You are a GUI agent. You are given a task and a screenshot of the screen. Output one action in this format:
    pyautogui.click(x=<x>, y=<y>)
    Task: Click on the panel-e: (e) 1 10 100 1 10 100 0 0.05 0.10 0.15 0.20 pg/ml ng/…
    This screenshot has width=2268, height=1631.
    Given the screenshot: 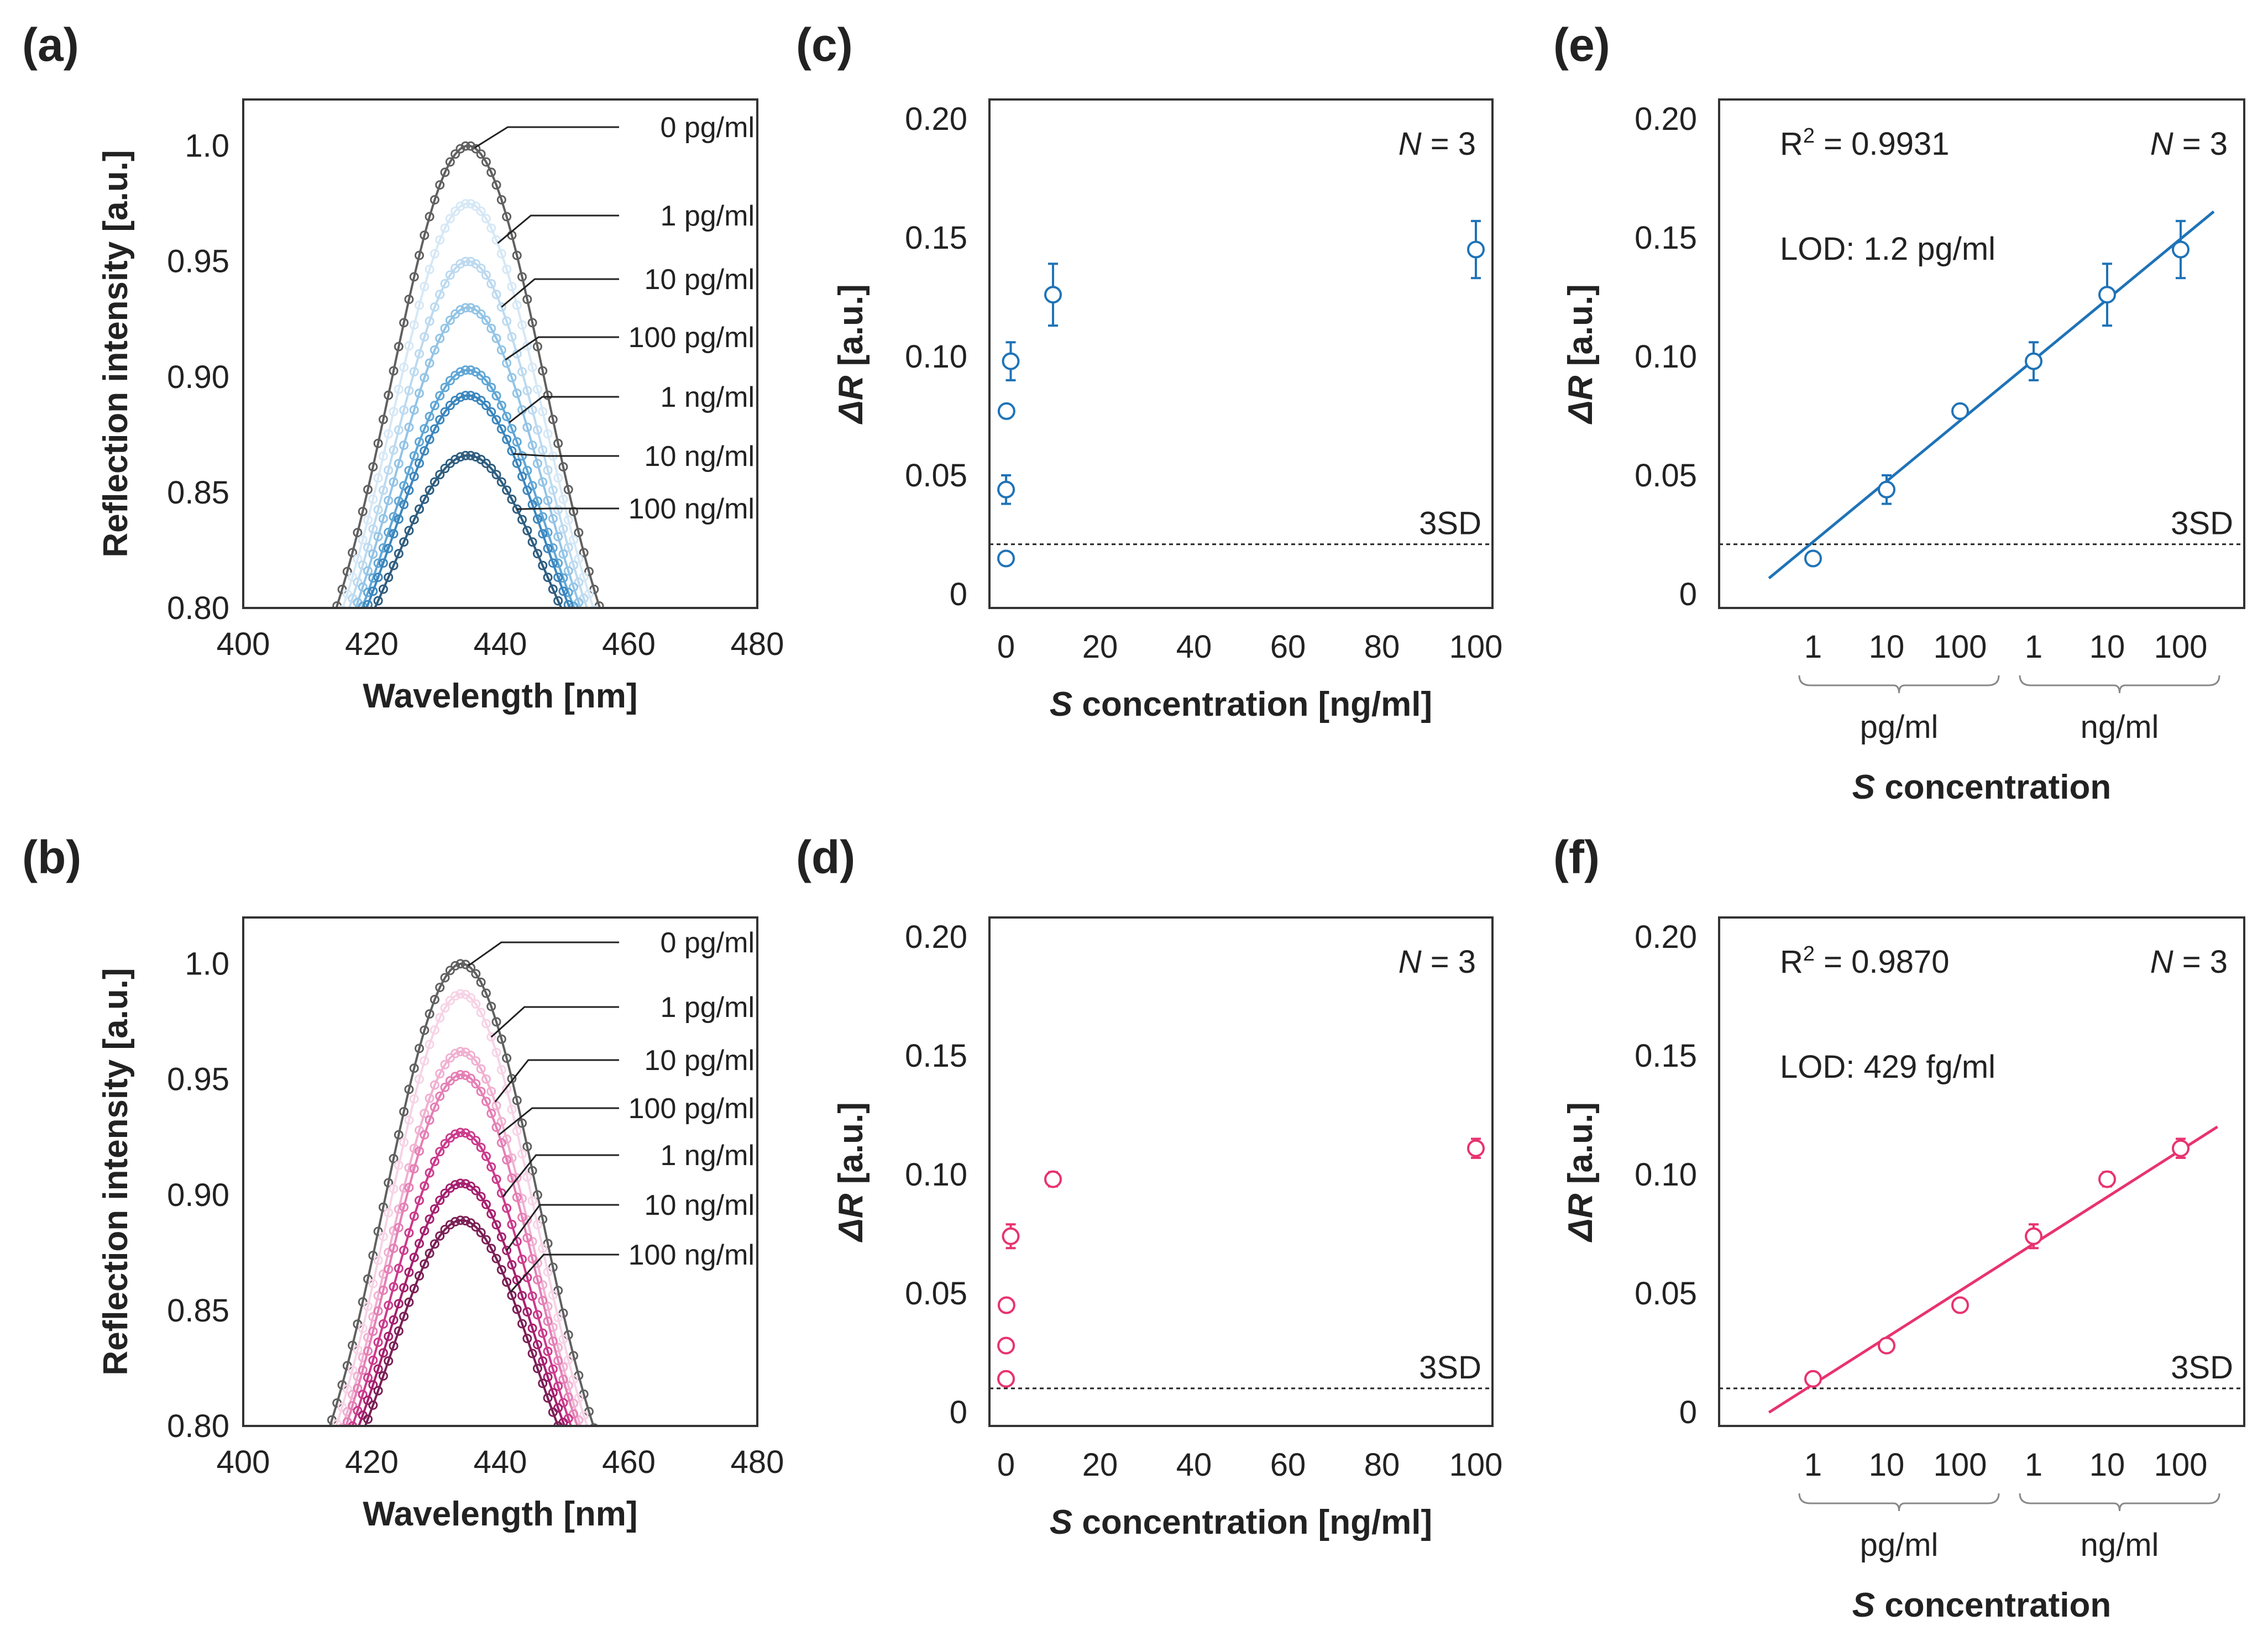 What is the action you would take?
    pyautogui.click(x=1898, y=412)
    